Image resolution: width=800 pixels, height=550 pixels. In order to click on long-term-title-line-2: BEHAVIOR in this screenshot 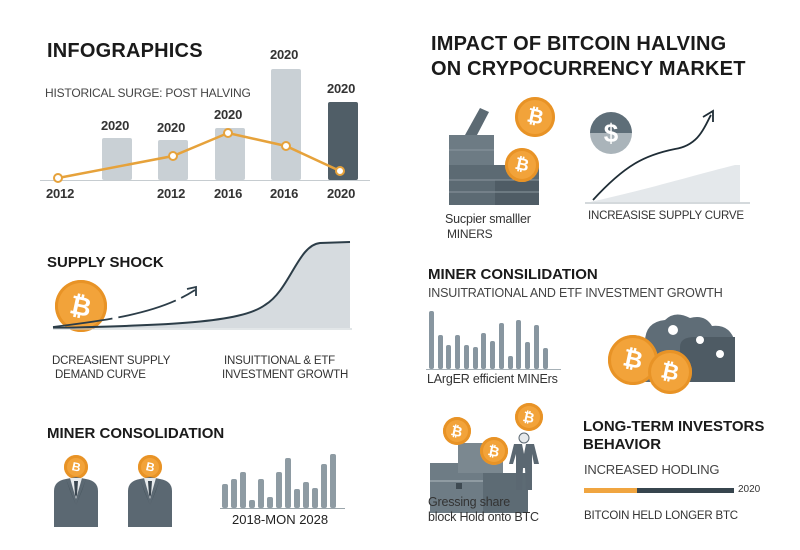, I will do `click(622, 444)`.